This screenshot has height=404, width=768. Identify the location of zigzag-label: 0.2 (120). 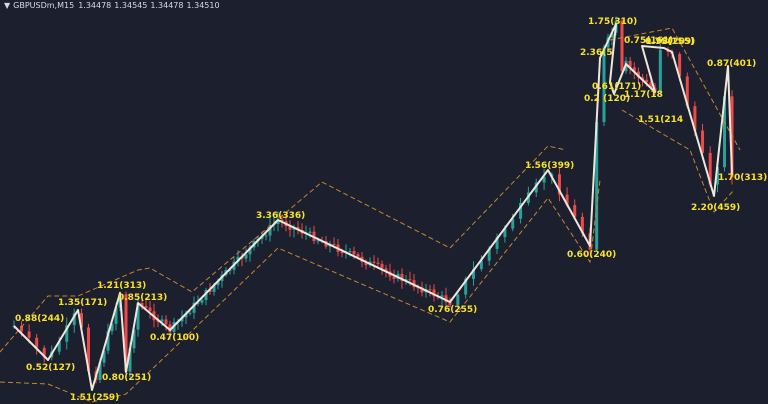
(607, 99).